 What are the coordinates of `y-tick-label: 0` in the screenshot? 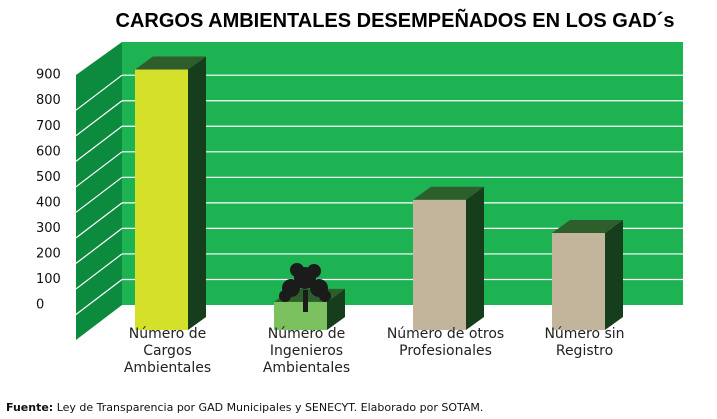 It's located at (40, 305).